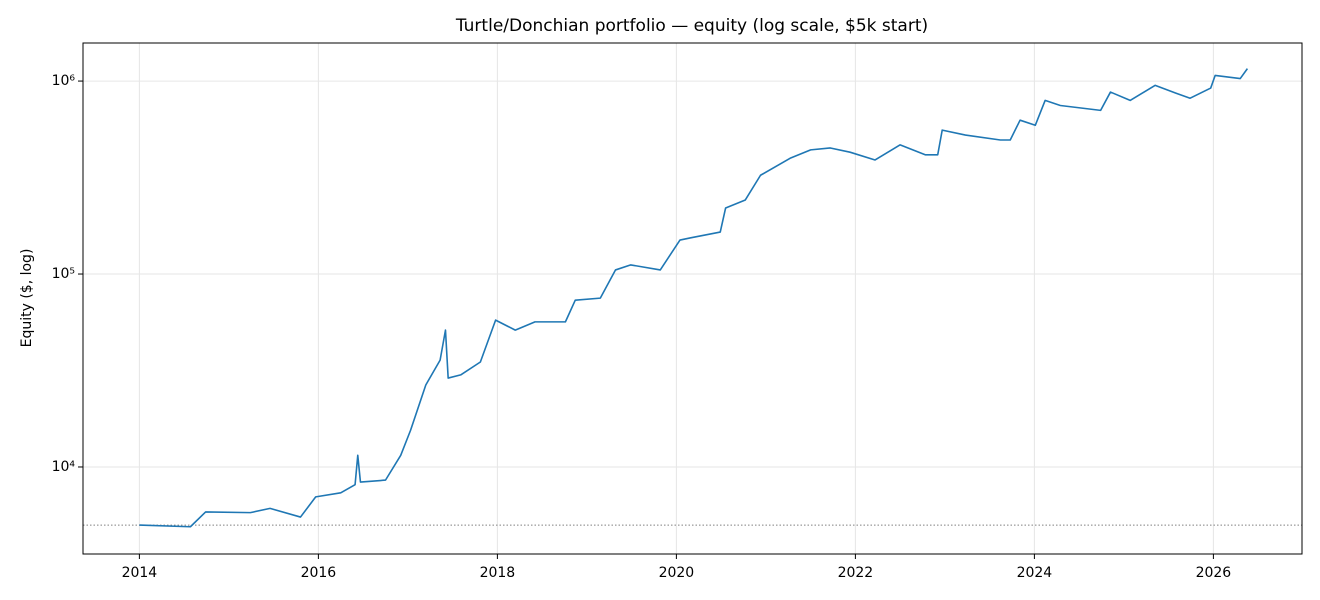 This screenshot has height=600, width=1320. Describe the element at coordinates (64, 81) in the screenshot. I see `y-tick-label: 10⁶` at that location.